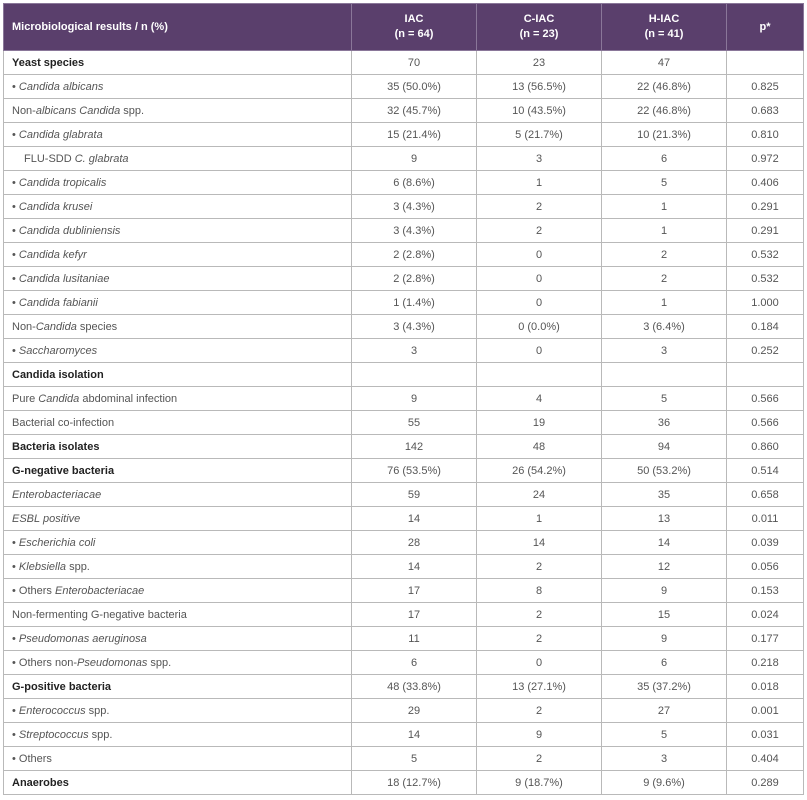  I want to click on row-label: Yeast species, so click(177, 62).